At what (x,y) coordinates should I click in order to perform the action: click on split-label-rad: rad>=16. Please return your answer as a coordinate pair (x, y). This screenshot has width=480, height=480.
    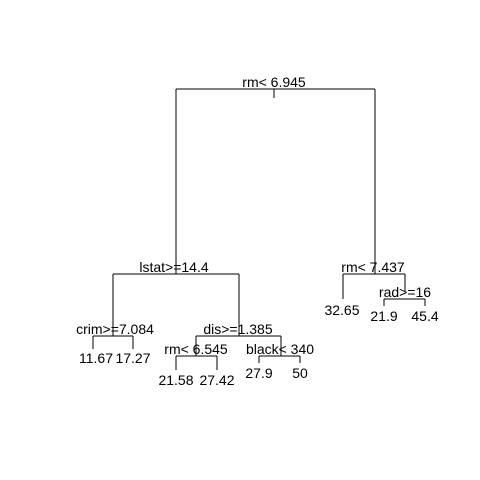
    Looking at the image, I should click on (405, 292).